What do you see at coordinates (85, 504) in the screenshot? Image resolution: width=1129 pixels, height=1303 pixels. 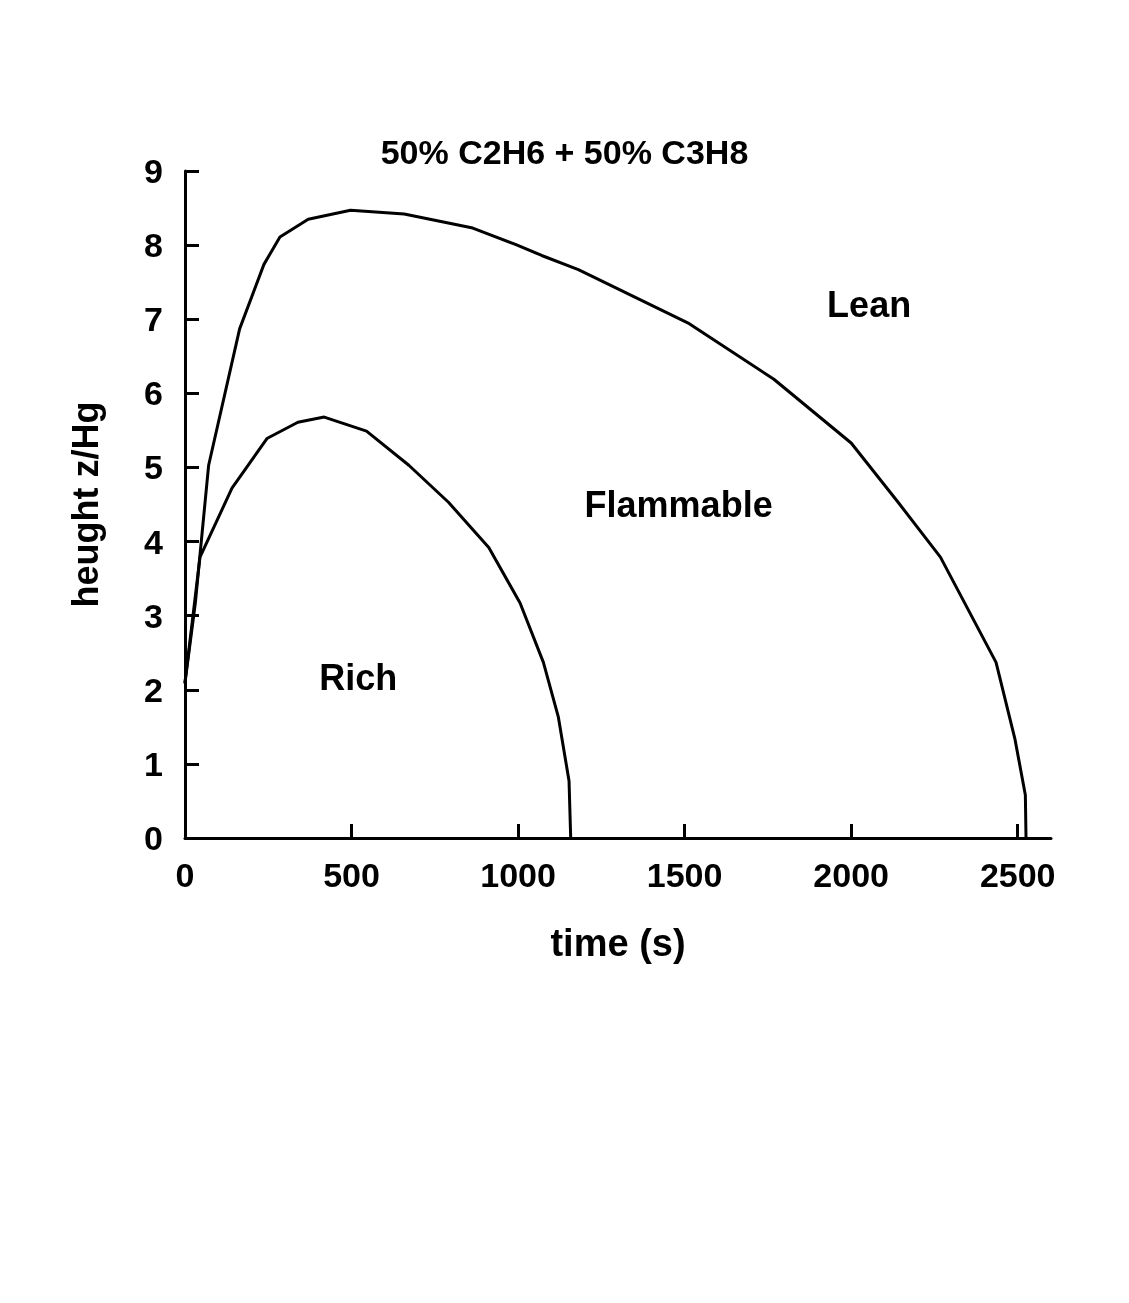 I see `y-axis-title: heught z/Hg` at bounding box center [85, 504].